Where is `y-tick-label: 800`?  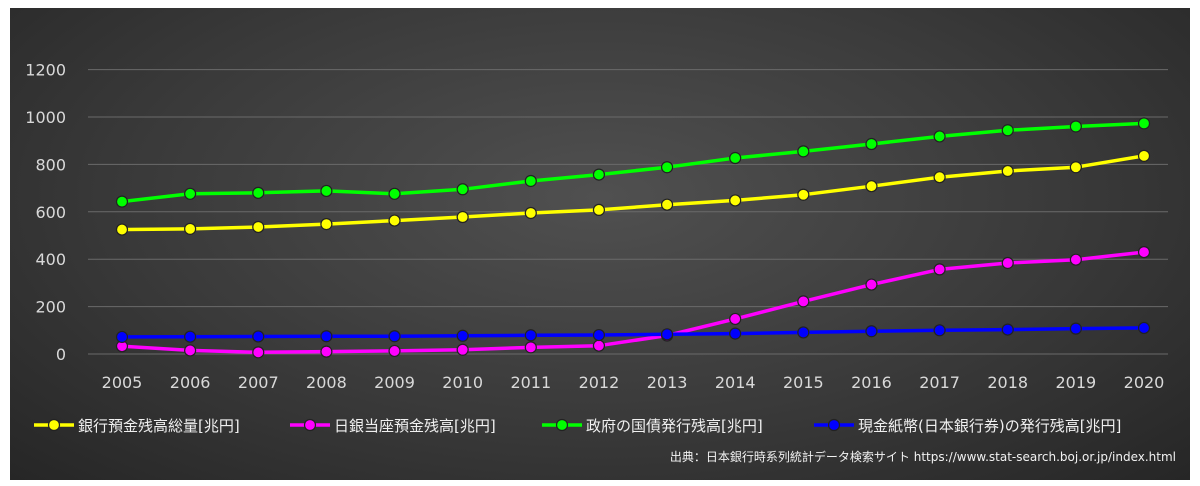 y-tick-label: 800 is located at coordinates (50, 164).